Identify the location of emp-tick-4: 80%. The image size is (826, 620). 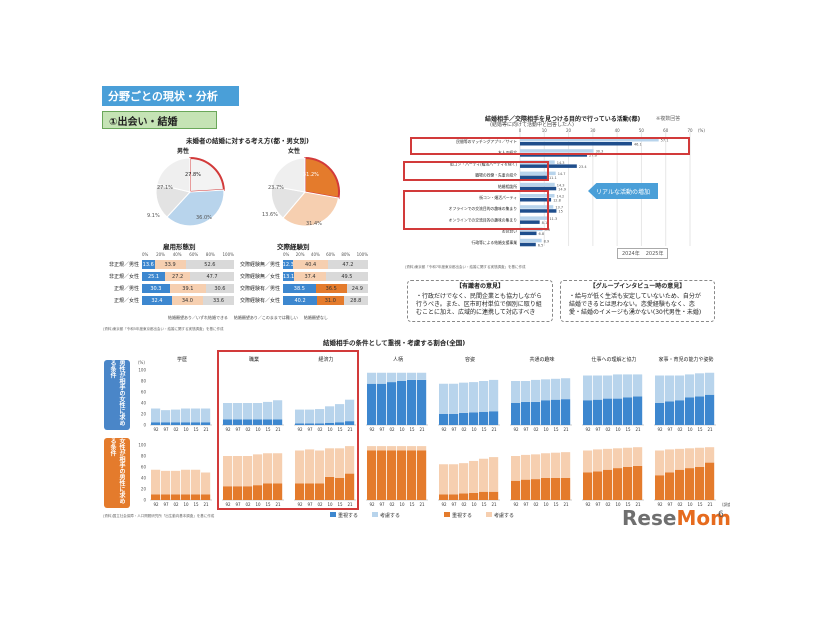
(210, 254).